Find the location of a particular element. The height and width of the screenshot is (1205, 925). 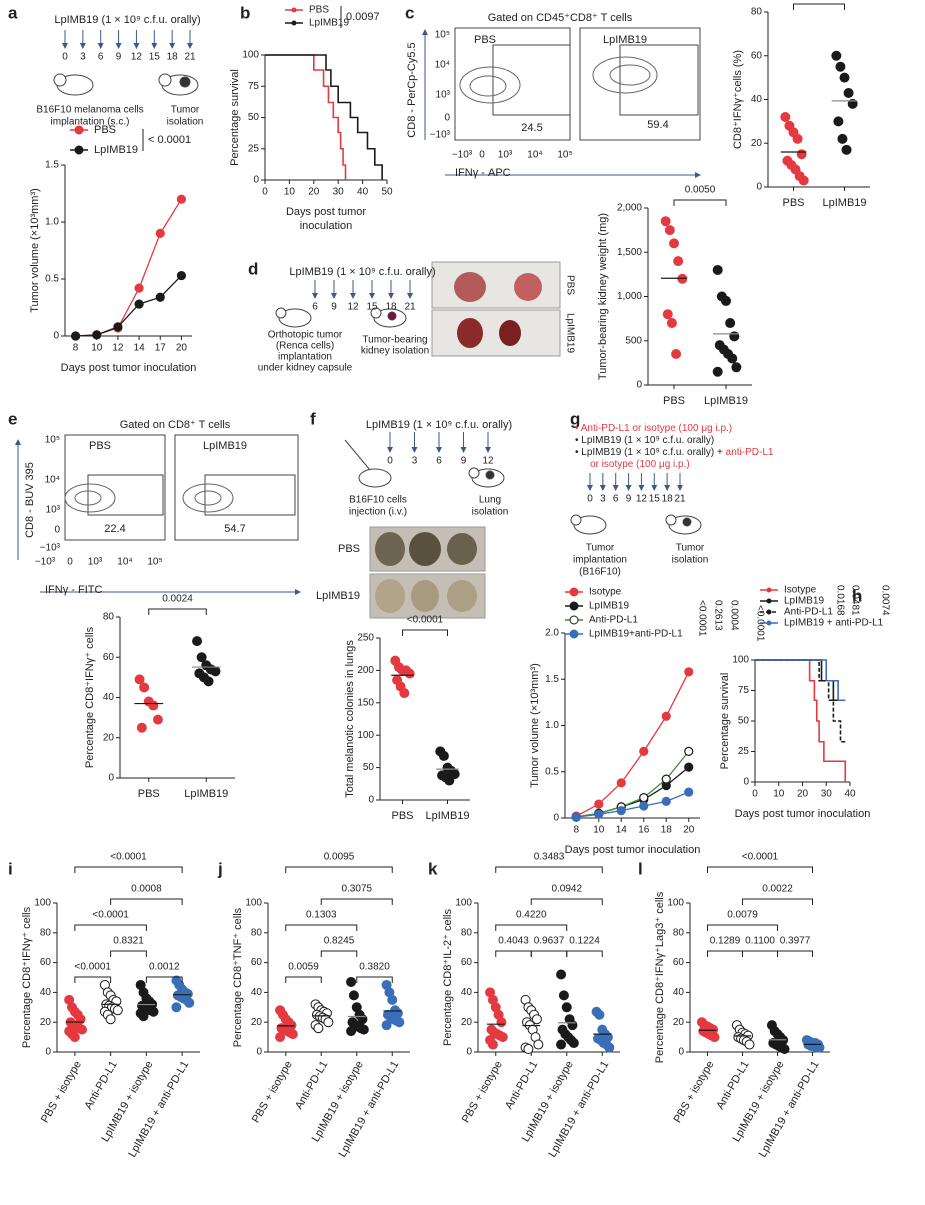

flow-percent: 24.5 is located at coordinates (531, 128).